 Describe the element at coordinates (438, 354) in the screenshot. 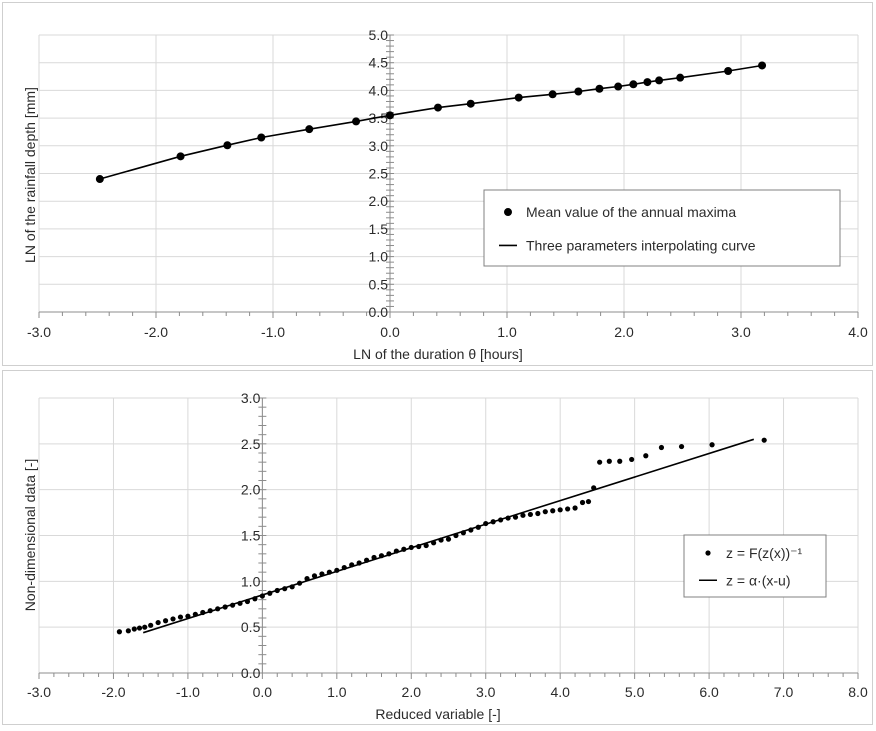

I see `x-axis-title: LN of the duration θ [hours]` at that location.